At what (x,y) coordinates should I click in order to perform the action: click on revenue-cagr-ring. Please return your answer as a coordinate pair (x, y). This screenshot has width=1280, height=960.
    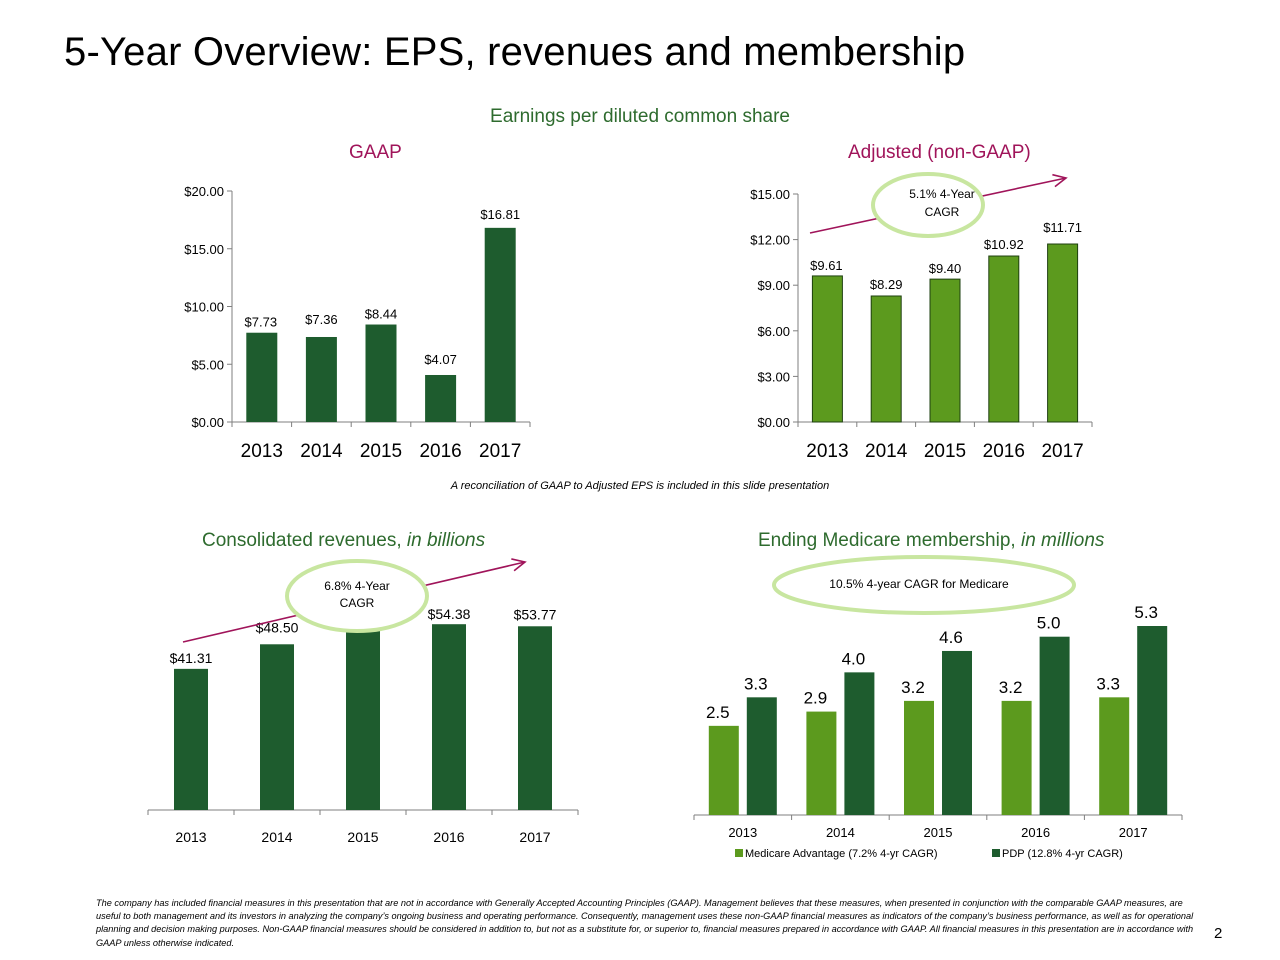
    Looking at the image, I should click on (357, 596).